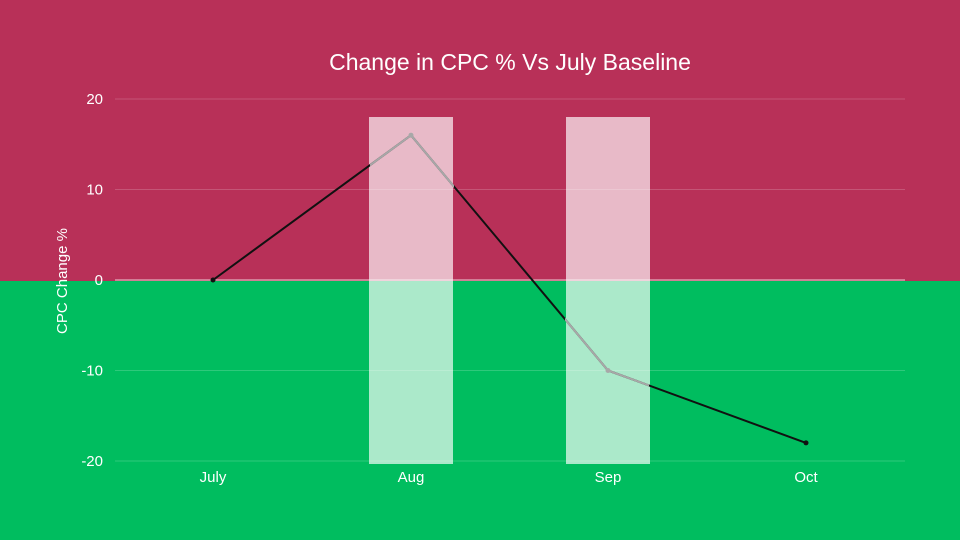 This screenshot has width=960, height=540. Describe the element at coordinates (608, 477) in the screenshot. I see `x-tick-label: Sep` at that location.